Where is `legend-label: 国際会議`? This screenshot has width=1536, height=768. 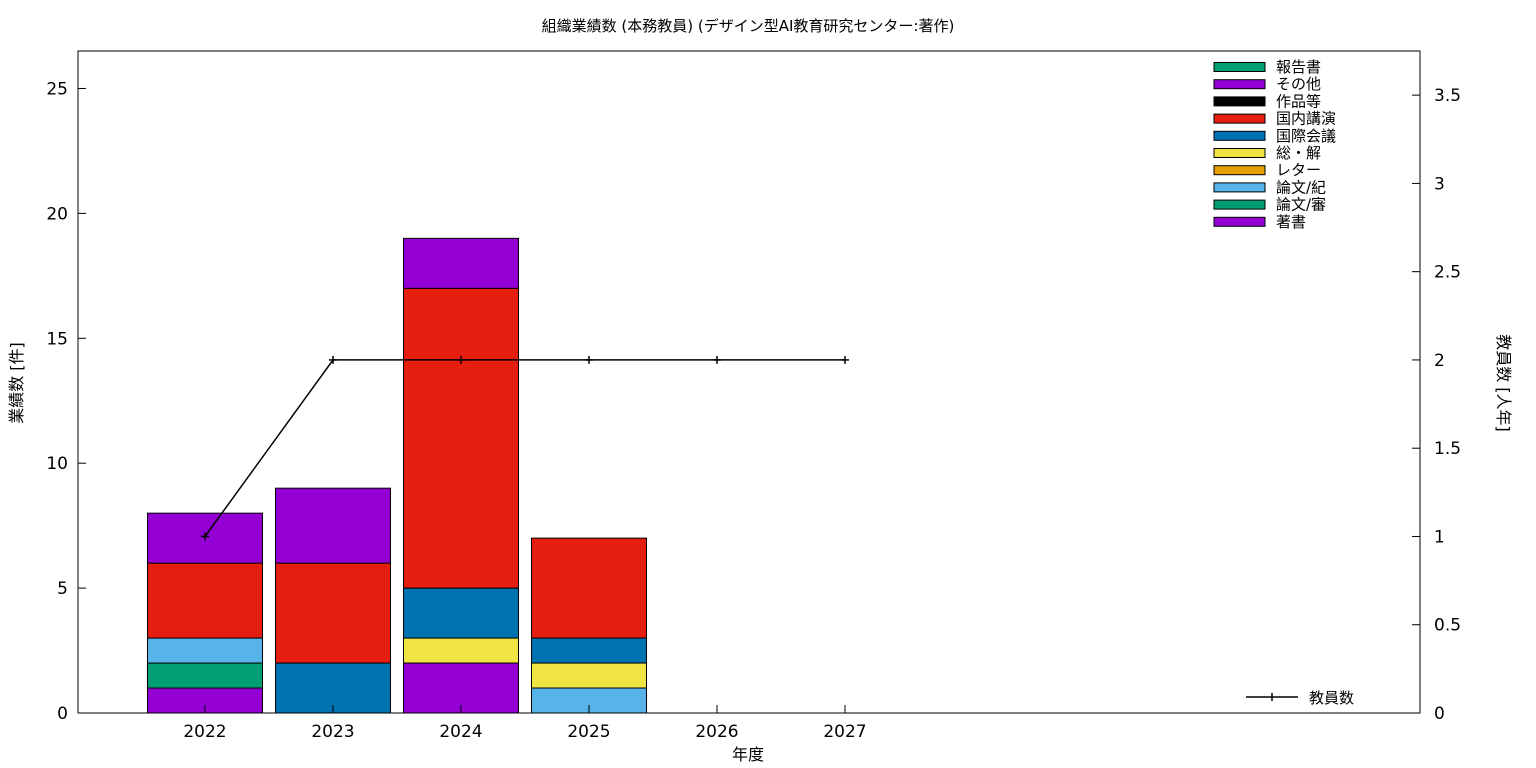 legend-label: 国際会議 is located at coordinates (1306, 136).